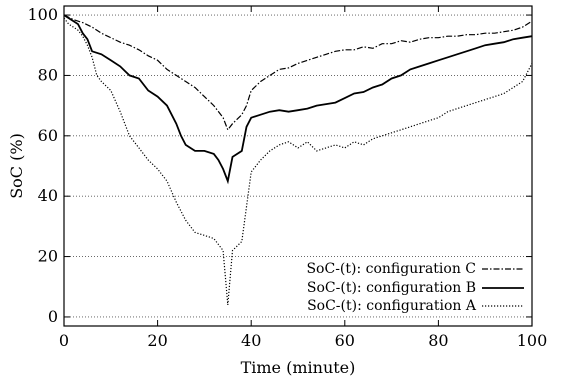  What do you see at coordinates (16, 166) in the screenshot?
I see `y-axis-title: SoC (%)` at bounding box center [16, 166].